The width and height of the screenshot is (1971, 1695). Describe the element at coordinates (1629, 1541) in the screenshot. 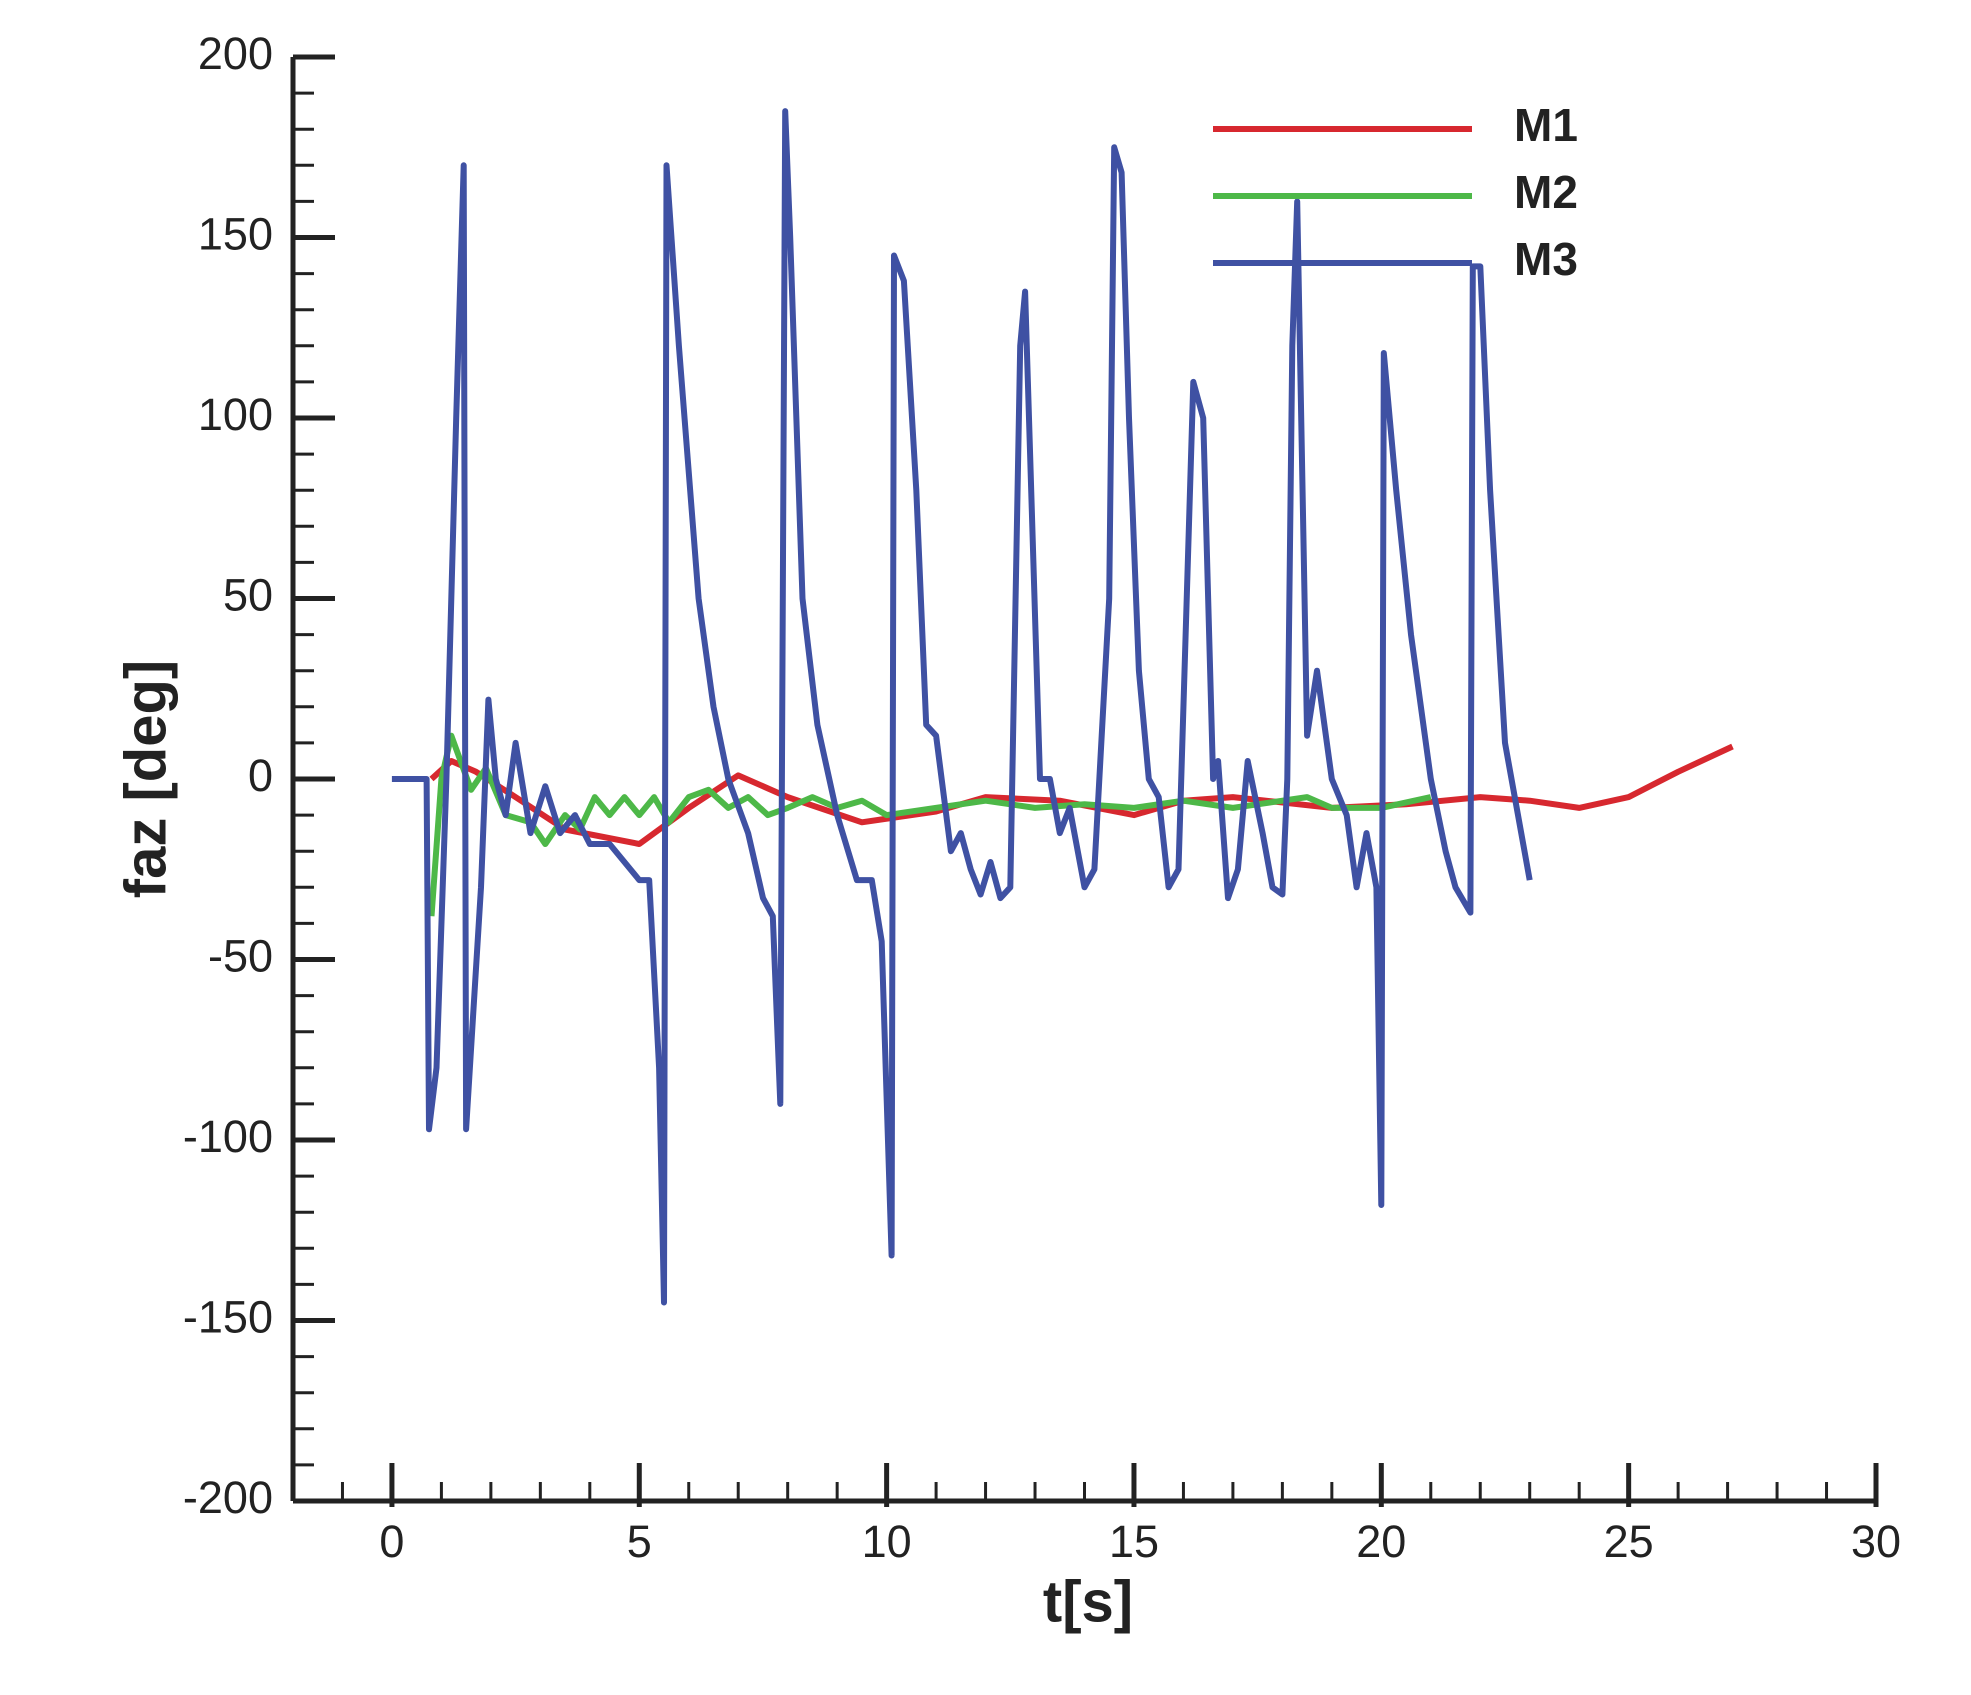

I see `x-tick-label: 25` at that location.